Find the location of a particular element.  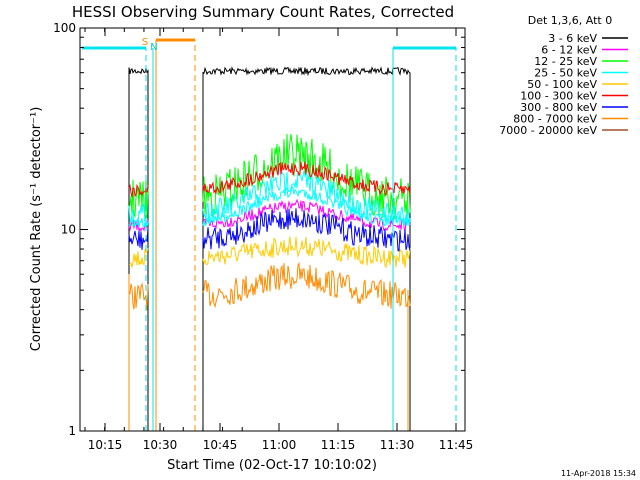

x-tick-label: 10:30 is located at coordinates (160, 445).